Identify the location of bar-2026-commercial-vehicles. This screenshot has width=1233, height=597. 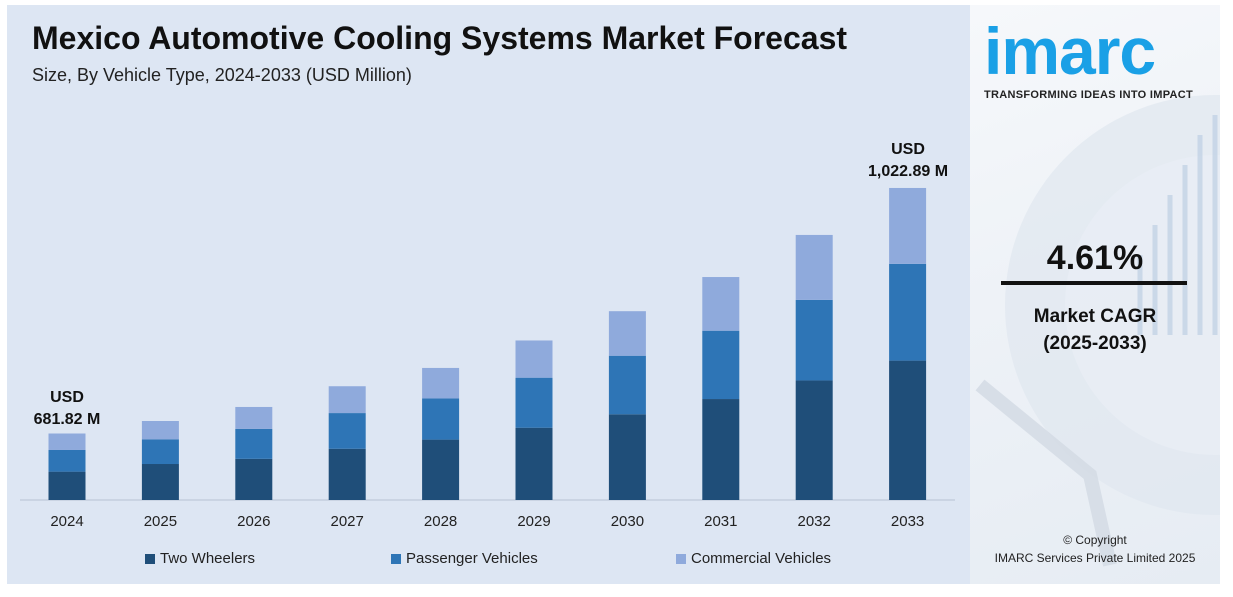
(254, 417).